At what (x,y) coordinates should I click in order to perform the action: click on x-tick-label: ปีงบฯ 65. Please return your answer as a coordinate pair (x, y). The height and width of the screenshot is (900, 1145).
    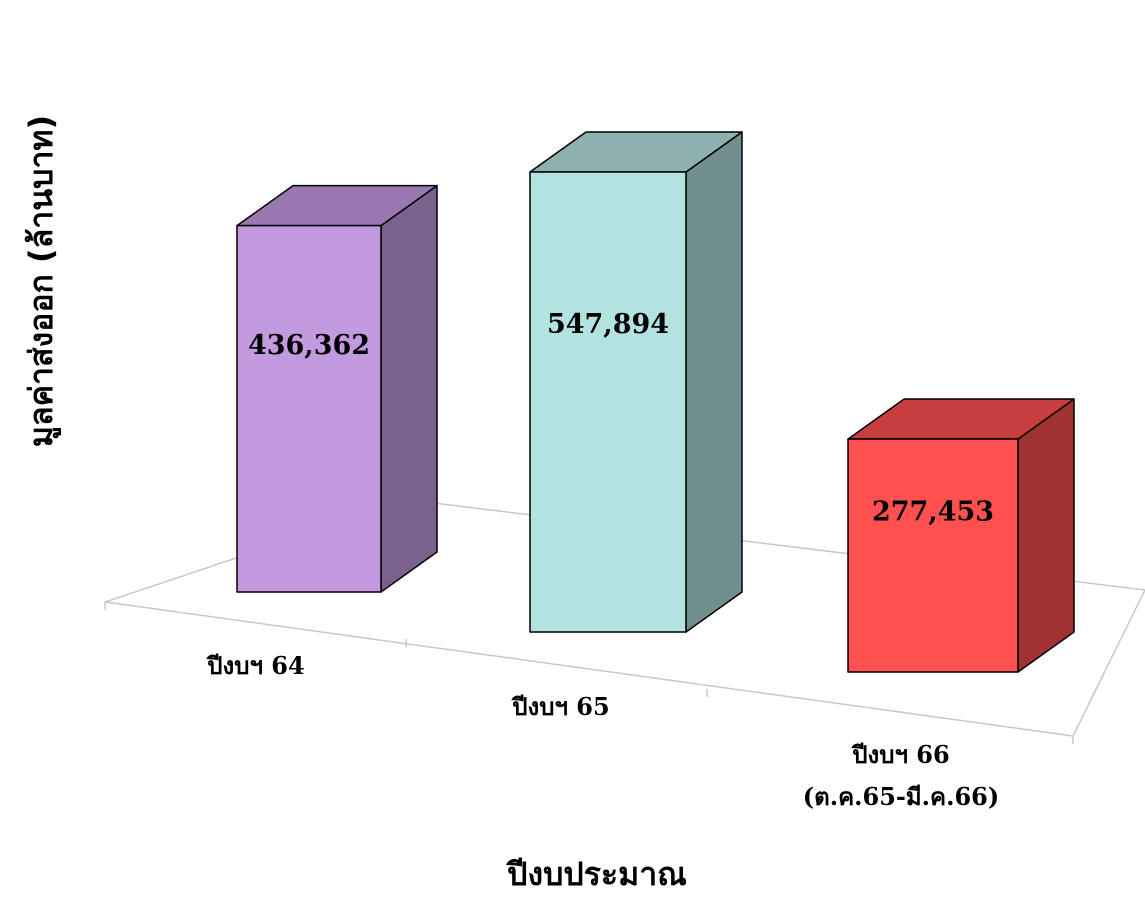
    Looking at the image, I should click on (560, 706).